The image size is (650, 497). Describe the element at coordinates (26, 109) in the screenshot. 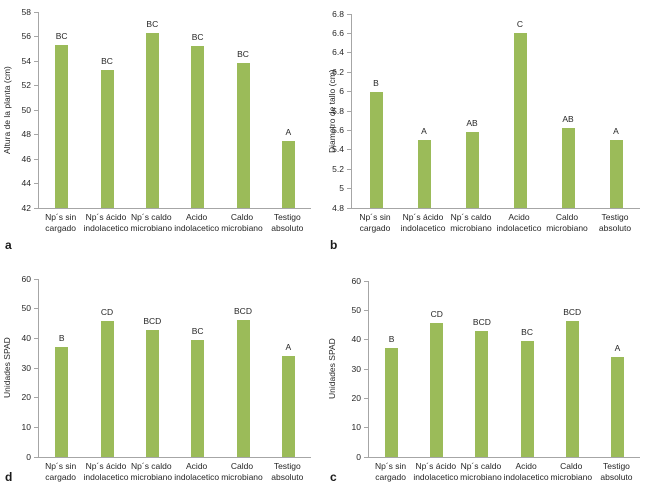

I see `y-axis-tick-label: 50` at that location.